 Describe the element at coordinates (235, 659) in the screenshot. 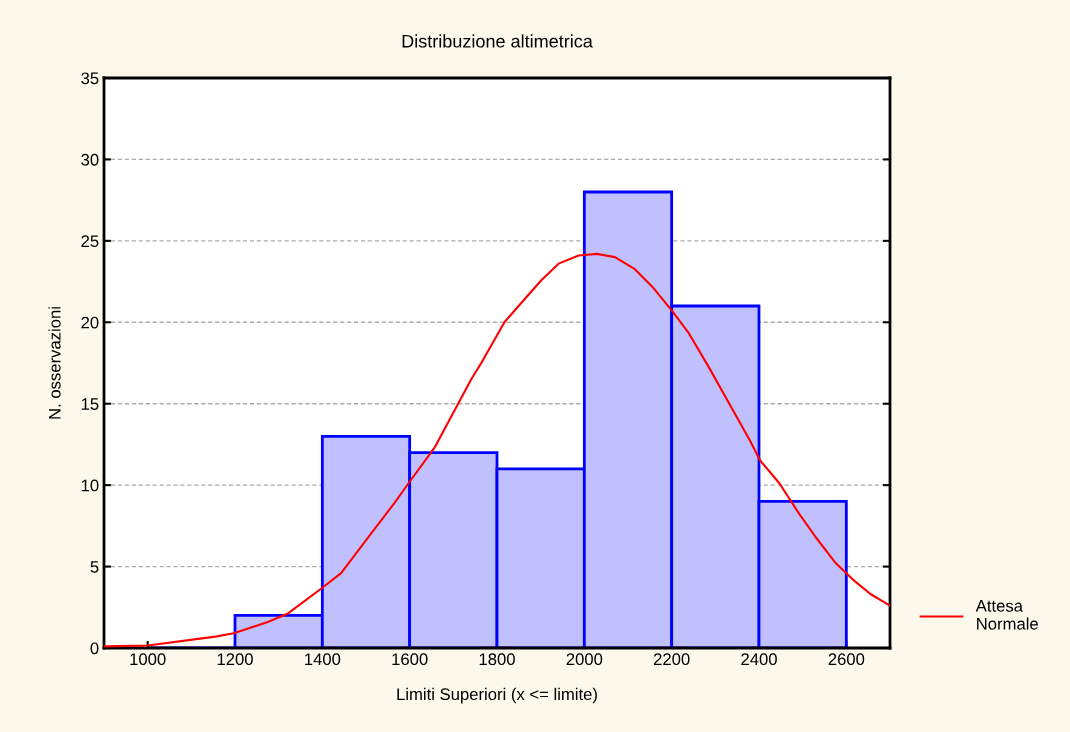

I see `x-tick-label: 1200` at that location.